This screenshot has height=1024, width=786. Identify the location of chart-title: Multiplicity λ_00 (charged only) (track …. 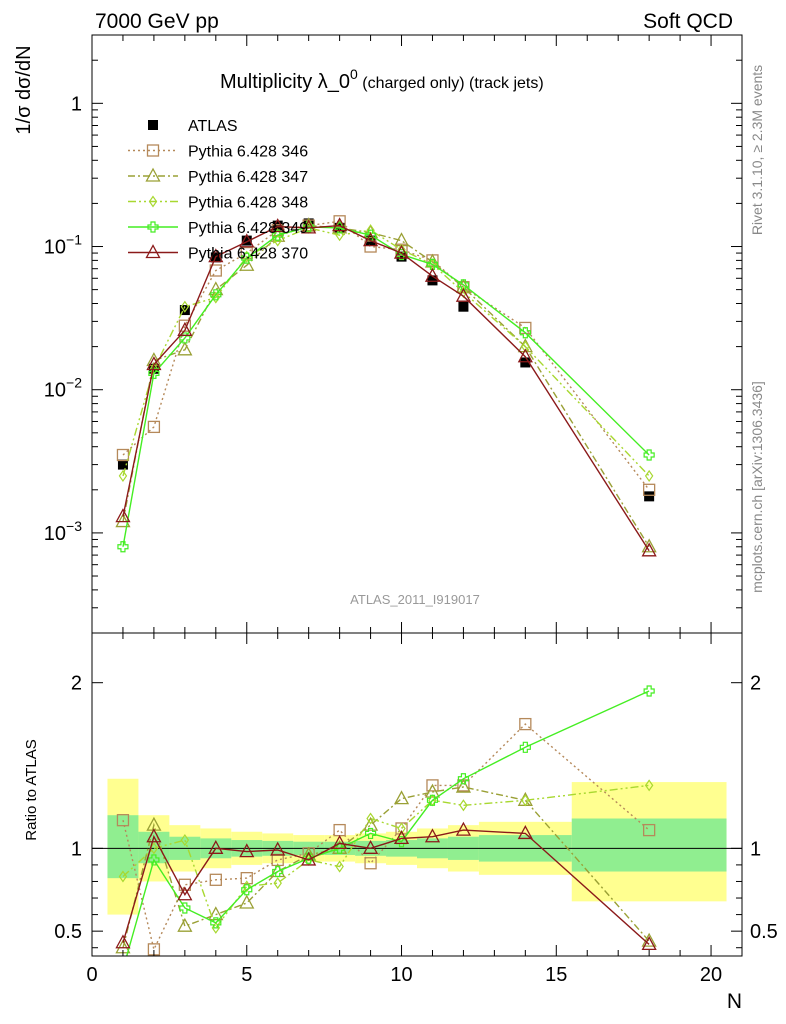
(382, 79).